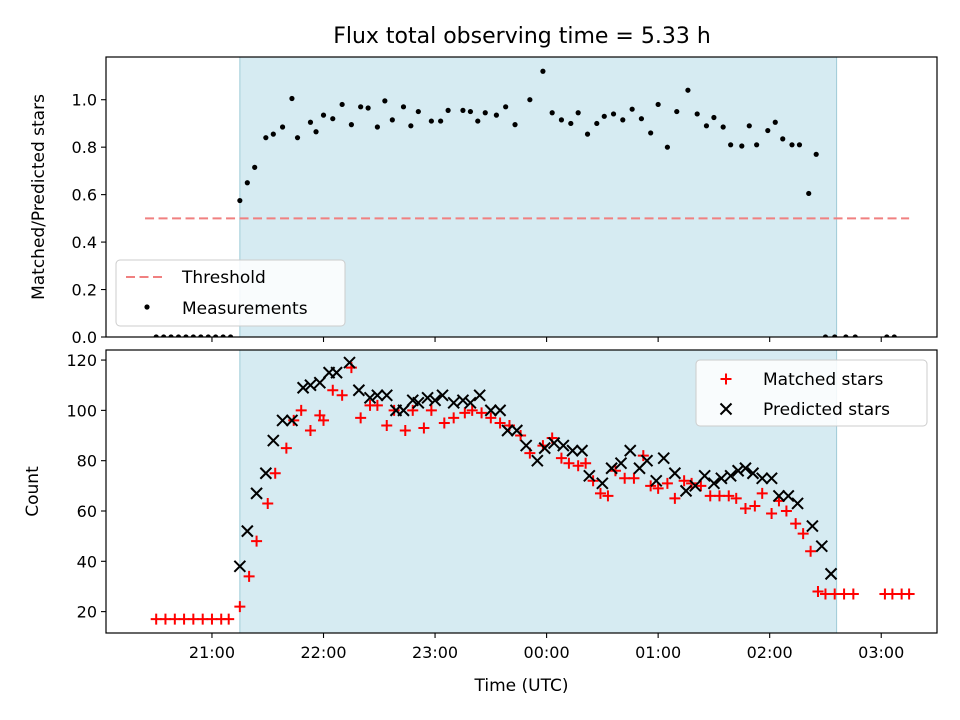 This screenshot has width=960, height=720. Describe the element at coordinates (39, 197) in the screenshot. I see `y-axis-label: Matched/Predicted stars` at that location.